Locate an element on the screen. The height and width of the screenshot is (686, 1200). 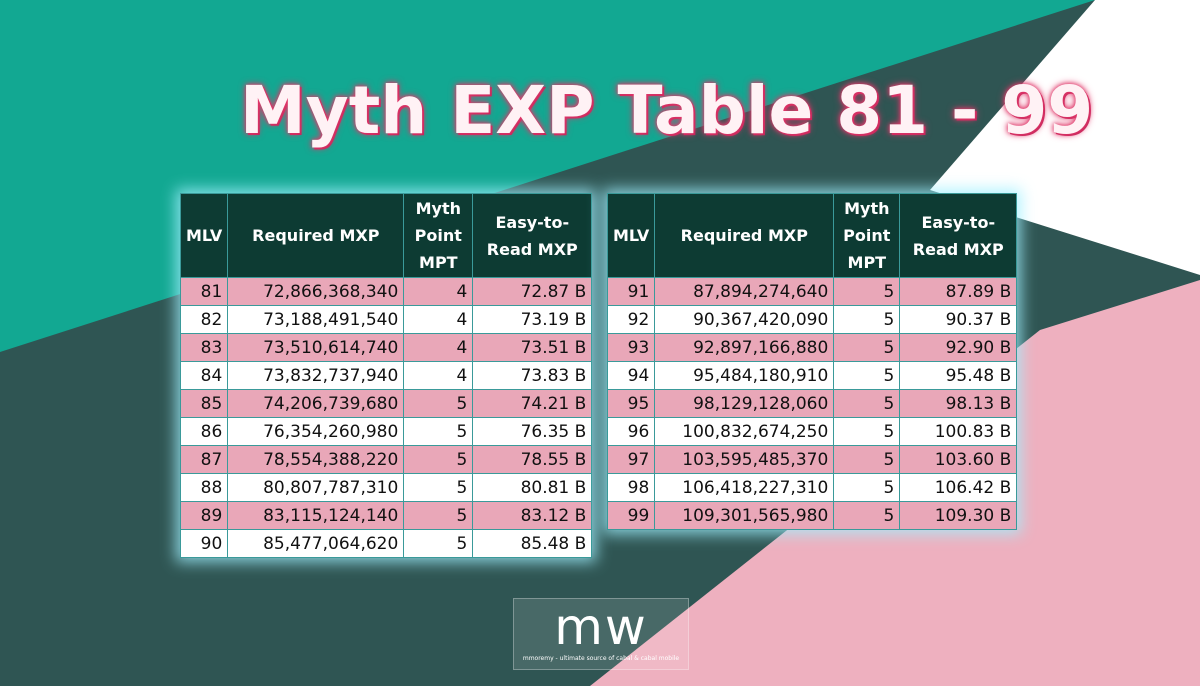
table-cell: 72,866,368,340 is located at coordinates (316, 291).